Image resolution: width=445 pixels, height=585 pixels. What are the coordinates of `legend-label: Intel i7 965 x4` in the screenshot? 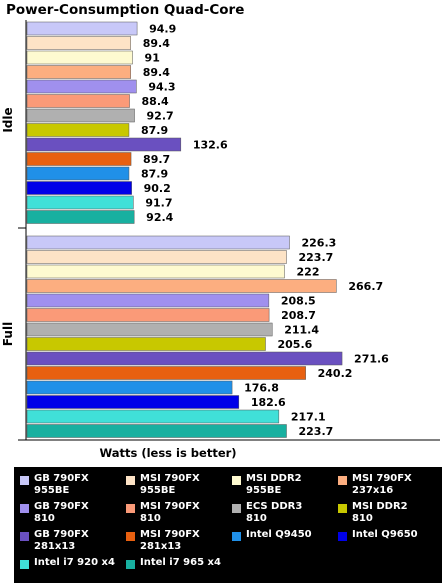 It's located at (180, 563).